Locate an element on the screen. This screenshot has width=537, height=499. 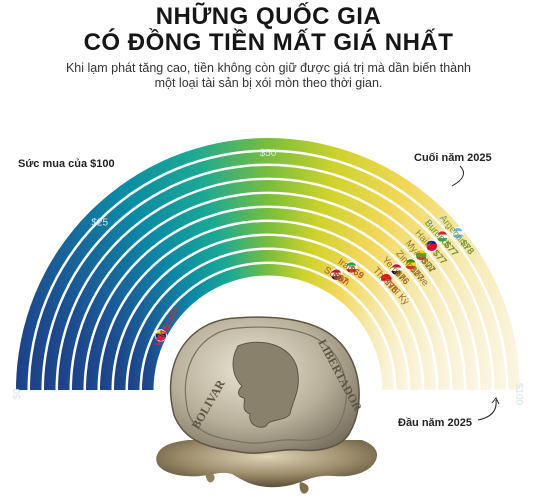
coin-melt-puddle is located at coordinates (267, 464).